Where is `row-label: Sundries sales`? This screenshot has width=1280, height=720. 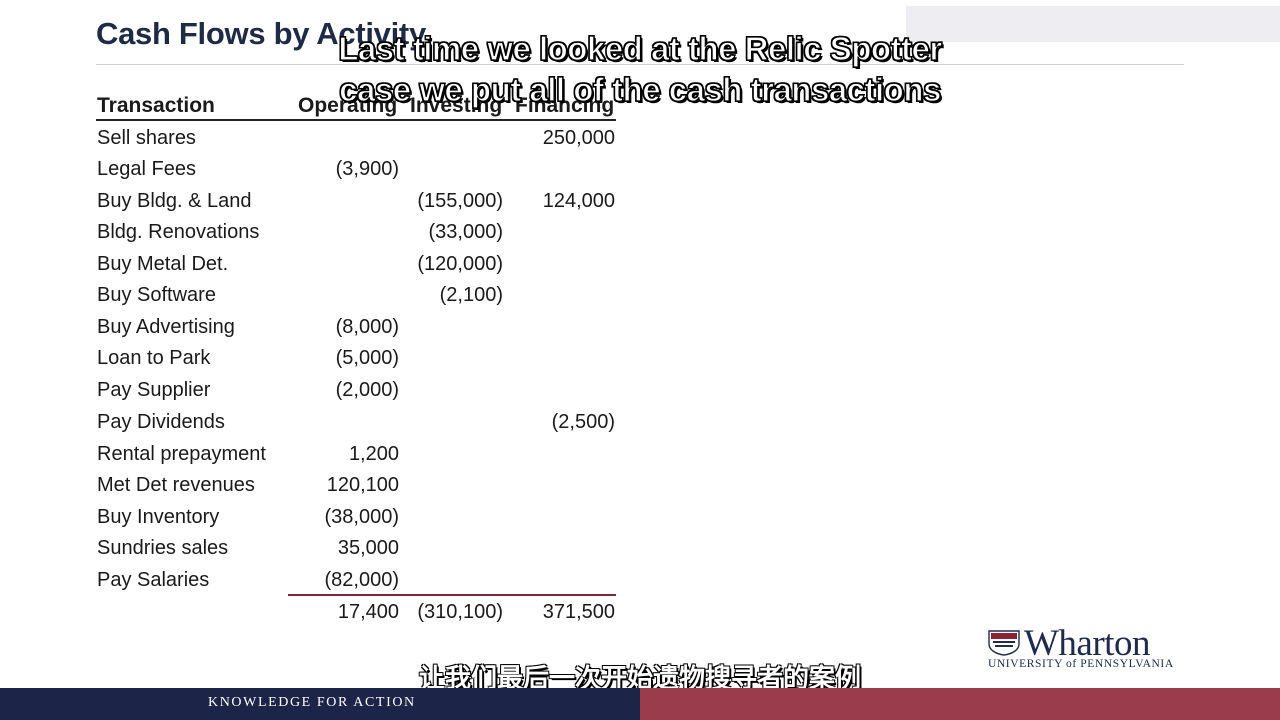
row-label: Sundries sales is located at coordinates (163, 548).